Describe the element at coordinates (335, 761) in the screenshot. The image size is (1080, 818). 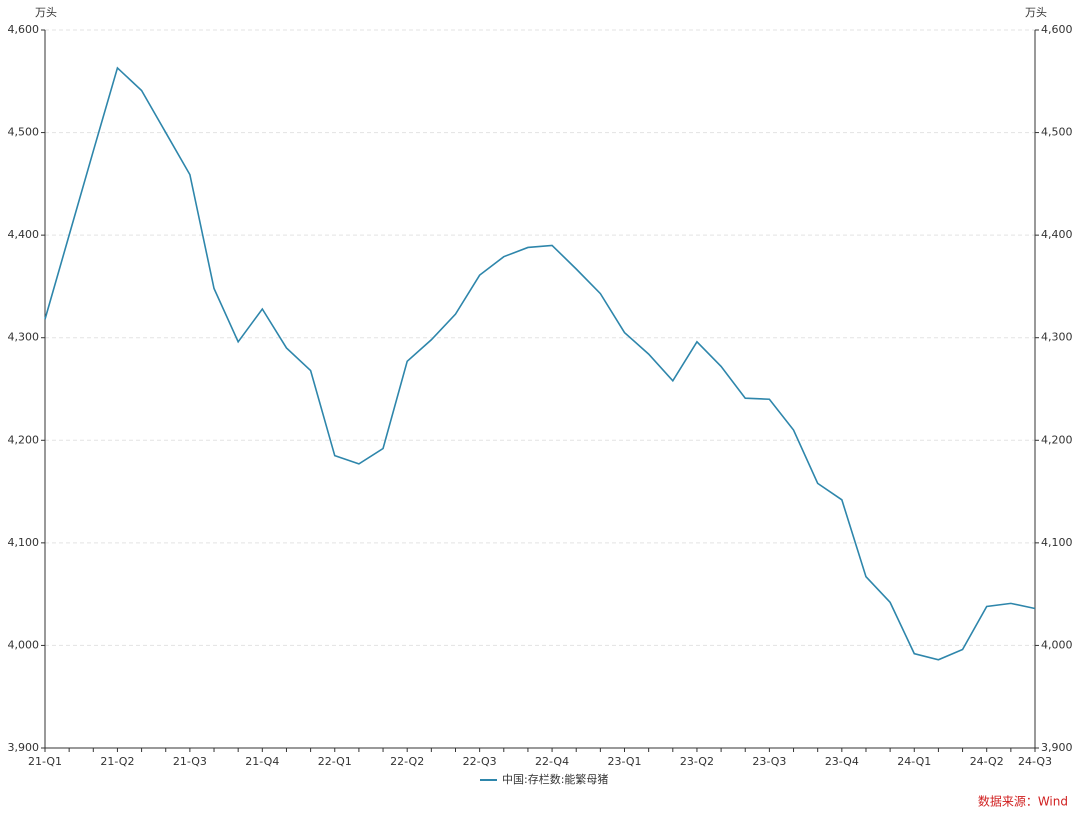
I see `x-tick-label: 22-Q1` at that location.